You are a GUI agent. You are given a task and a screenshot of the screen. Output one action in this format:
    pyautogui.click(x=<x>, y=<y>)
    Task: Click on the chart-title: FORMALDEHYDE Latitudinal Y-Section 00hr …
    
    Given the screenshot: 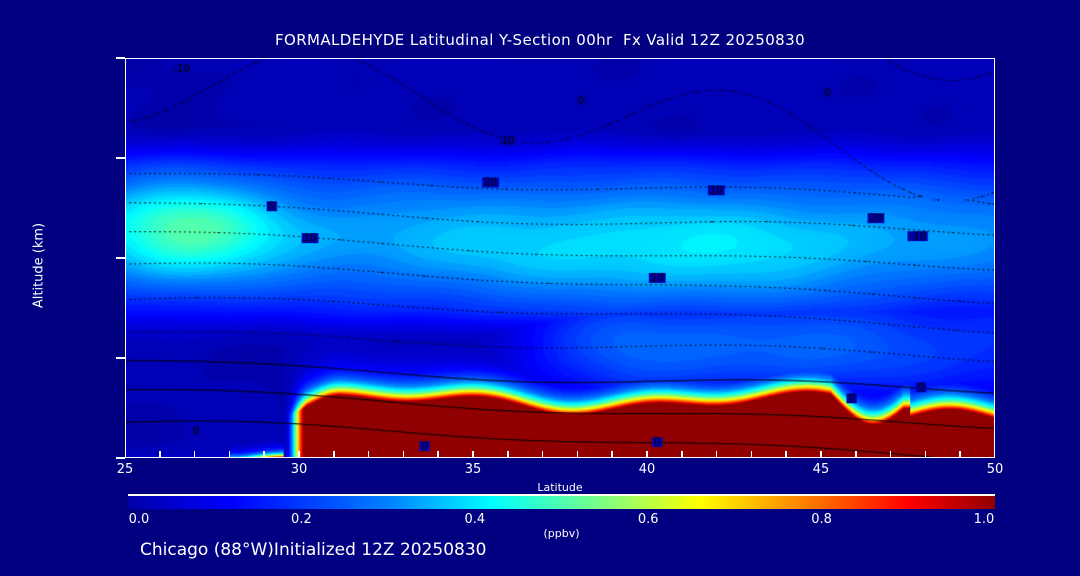 What is the action you would take?
    pyautogui.click(x=540, y=40)
    